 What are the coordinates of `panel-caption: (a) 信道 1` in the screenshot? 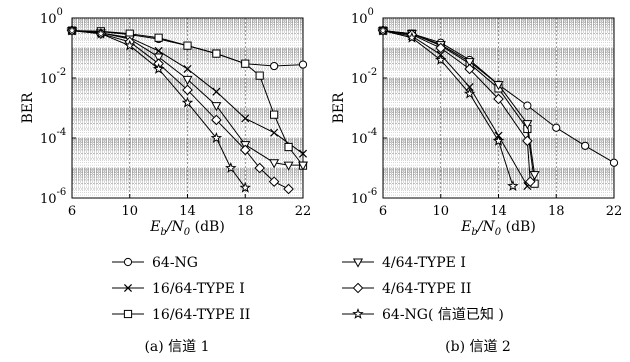 It's located at (176, 347).